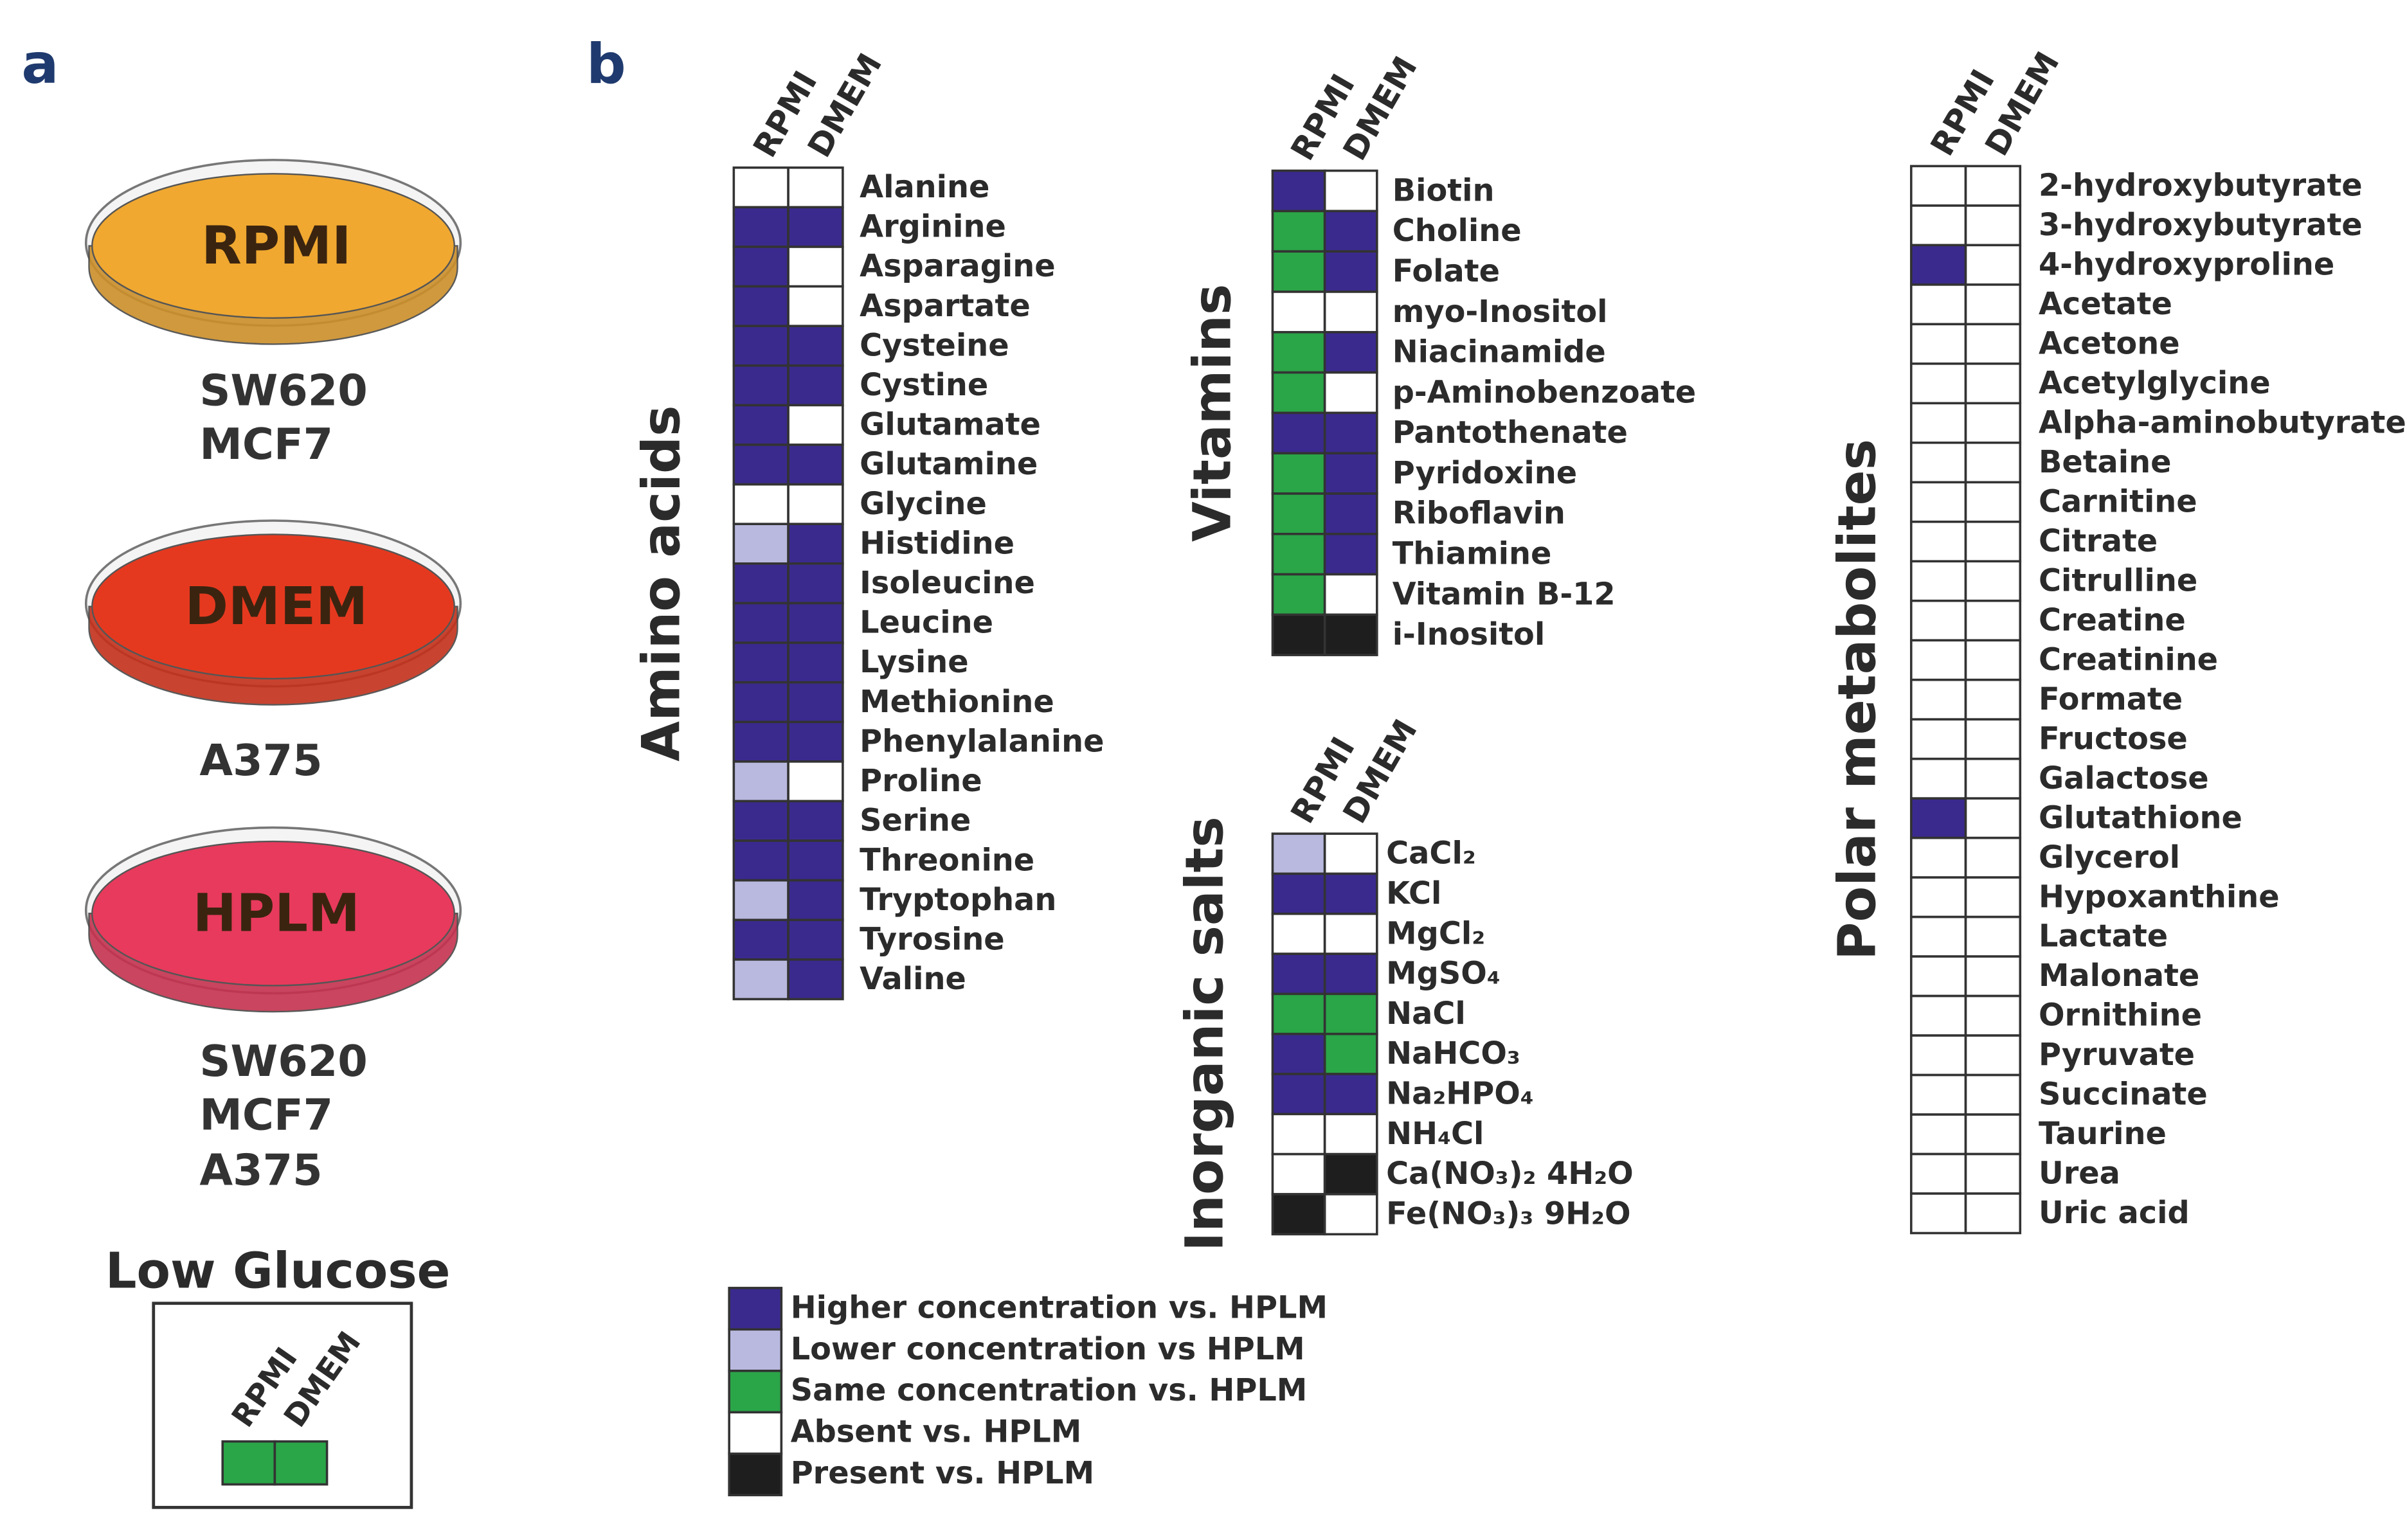  What do you see at coordinates (1500, 312) in the screenshot?
I see `row-label: myo-Inositol` at bounding box center [1500, 312].